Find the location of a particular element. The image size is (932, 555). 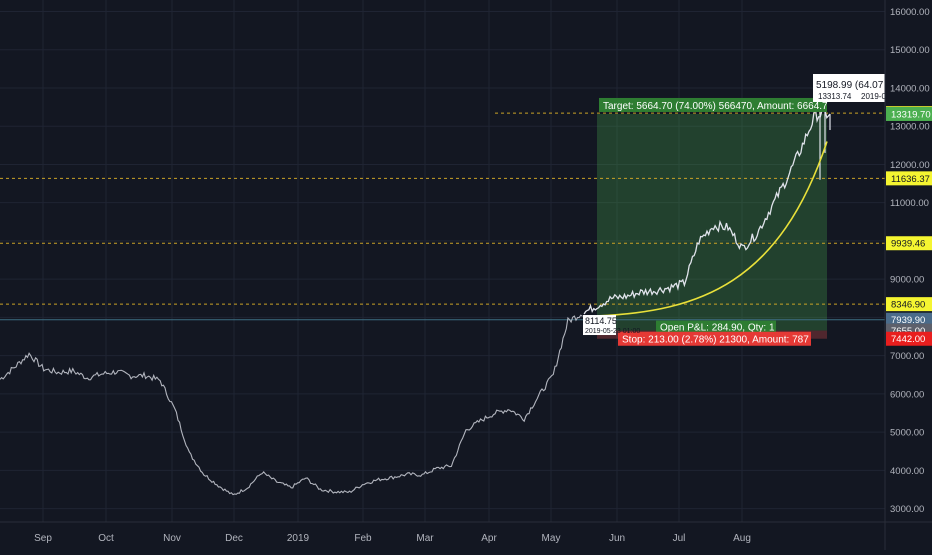

price-label: 9939.46 is located at coordinates (908, 244).